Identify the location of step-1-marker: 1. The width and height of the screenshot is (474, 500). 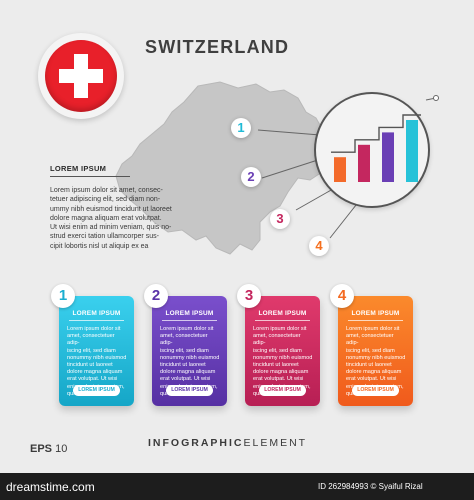
(241, 128).